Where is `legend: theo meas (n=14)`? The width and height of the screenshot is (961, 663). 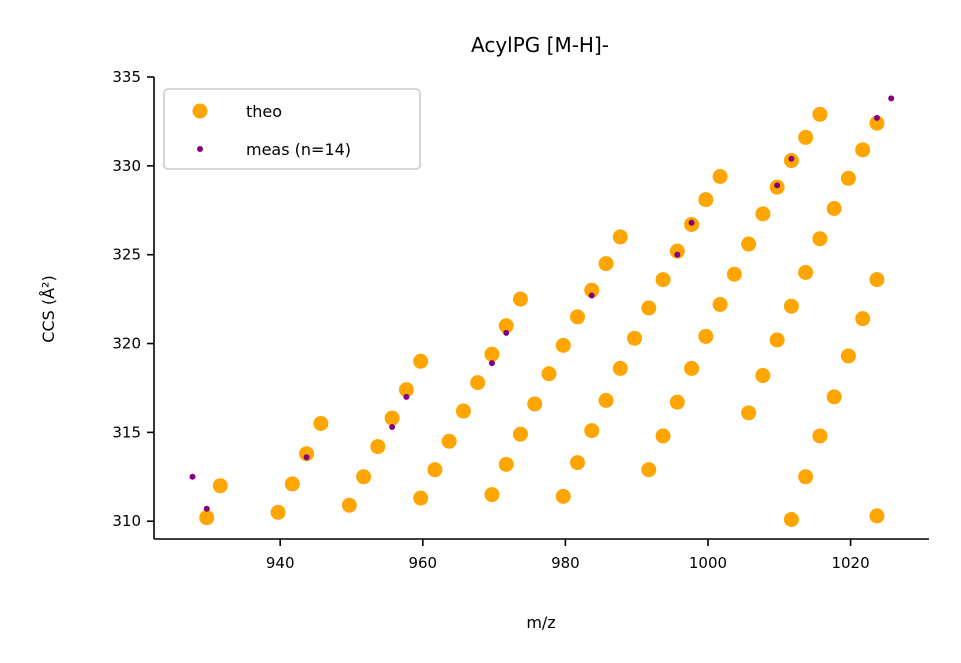 legend: theo meas (n=14) is located at coordinates (292, 129).